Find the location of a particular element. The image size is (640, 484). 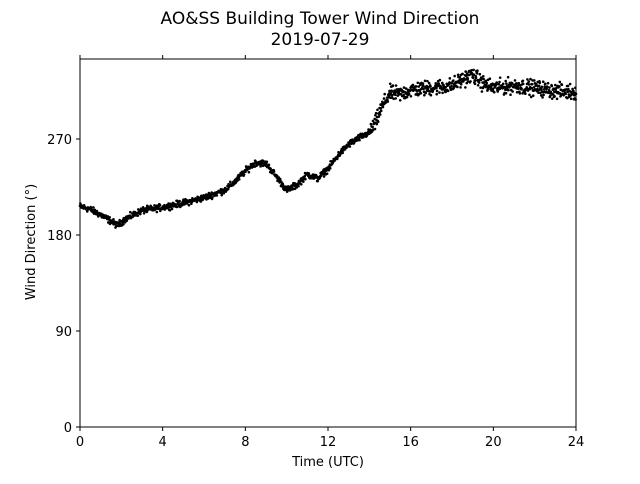

x-tick-label: 8 is located at coordinates (245, 442).